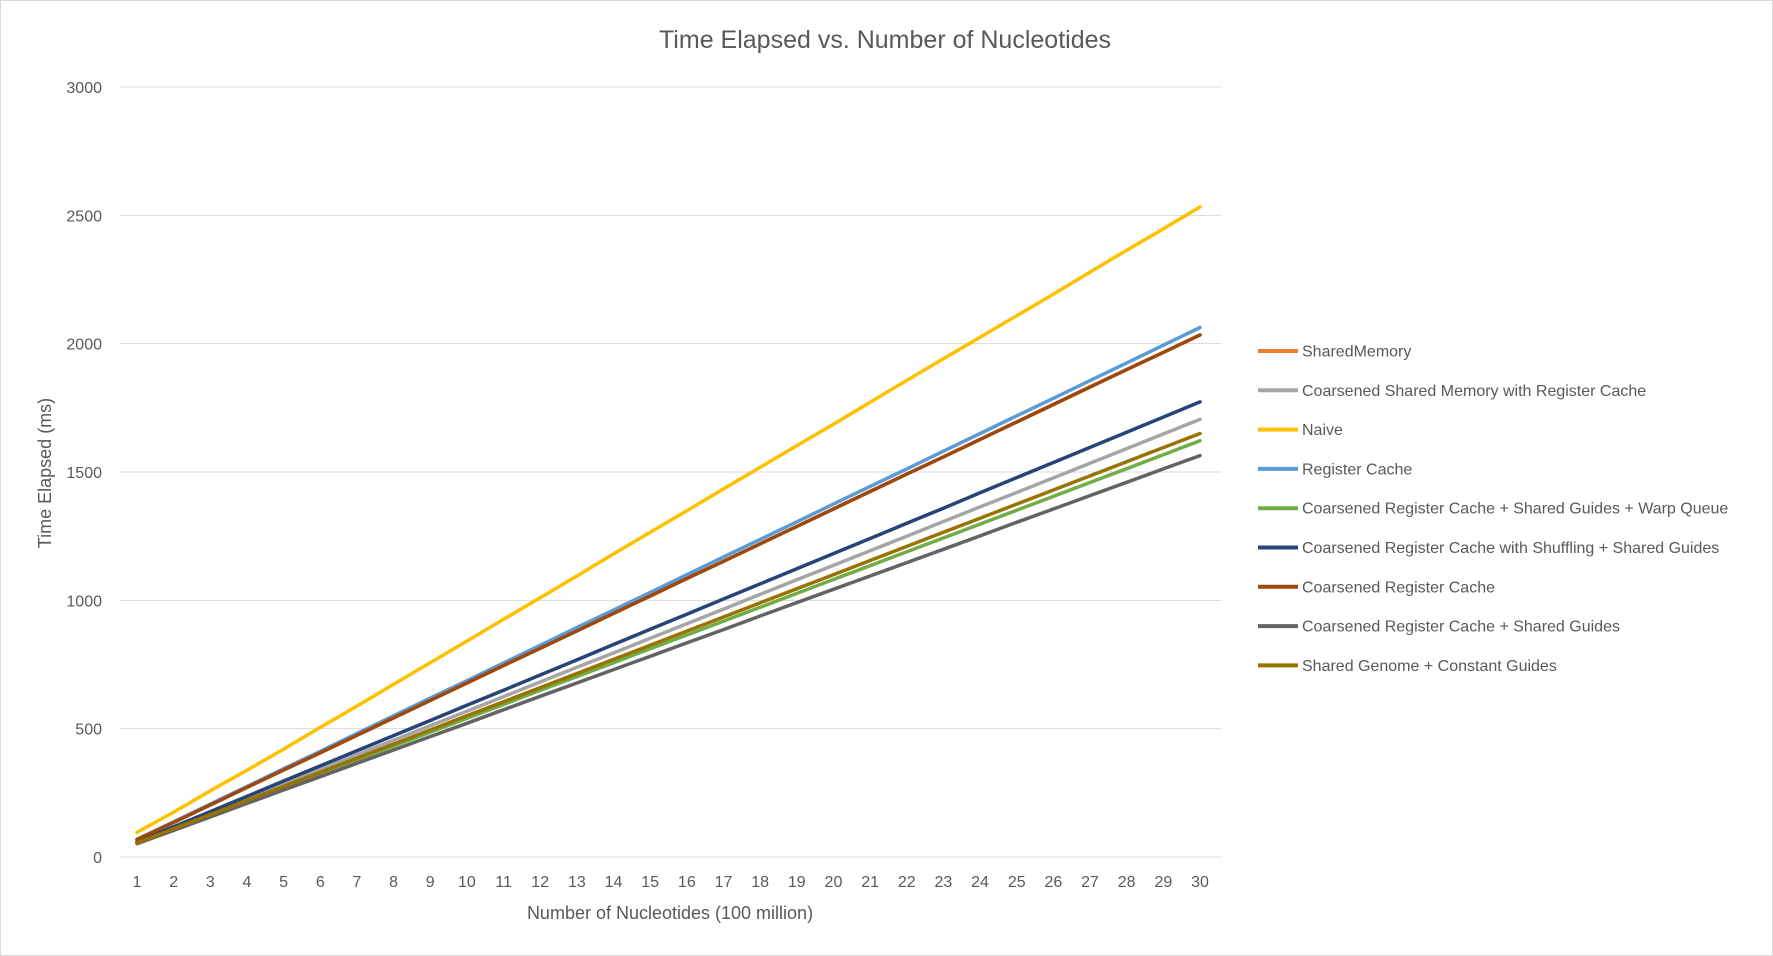 The image size is (1773, 956). Describe the element at coordinates (1356, 352) in the screenshot. I see `legend-label: SharedMemory` at that location.